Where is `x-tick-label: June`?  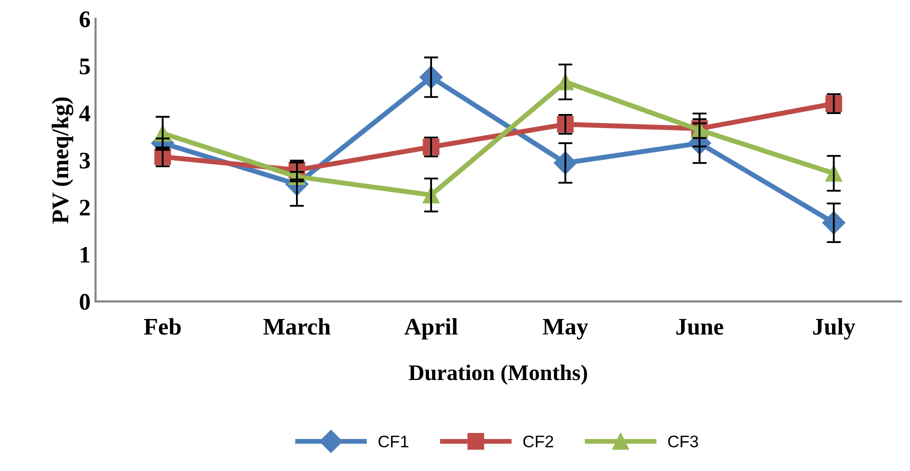 x-tick-label: June is located at coordinates (700, 327).